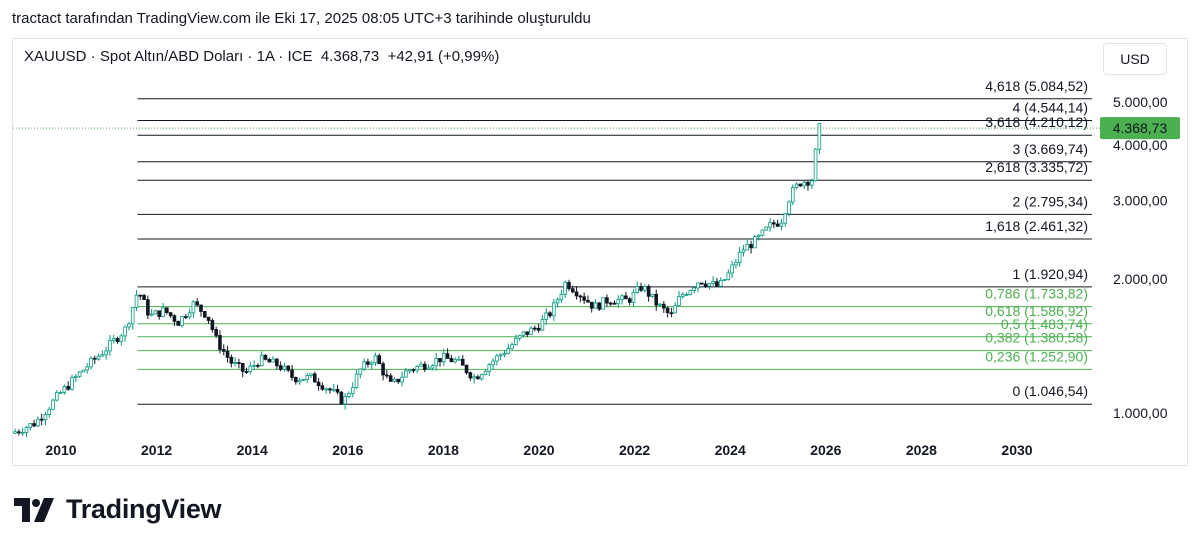  Describe the element at coordinates (252, 450) in the screenshot. I see `x-tick-label: 2014` at that location.